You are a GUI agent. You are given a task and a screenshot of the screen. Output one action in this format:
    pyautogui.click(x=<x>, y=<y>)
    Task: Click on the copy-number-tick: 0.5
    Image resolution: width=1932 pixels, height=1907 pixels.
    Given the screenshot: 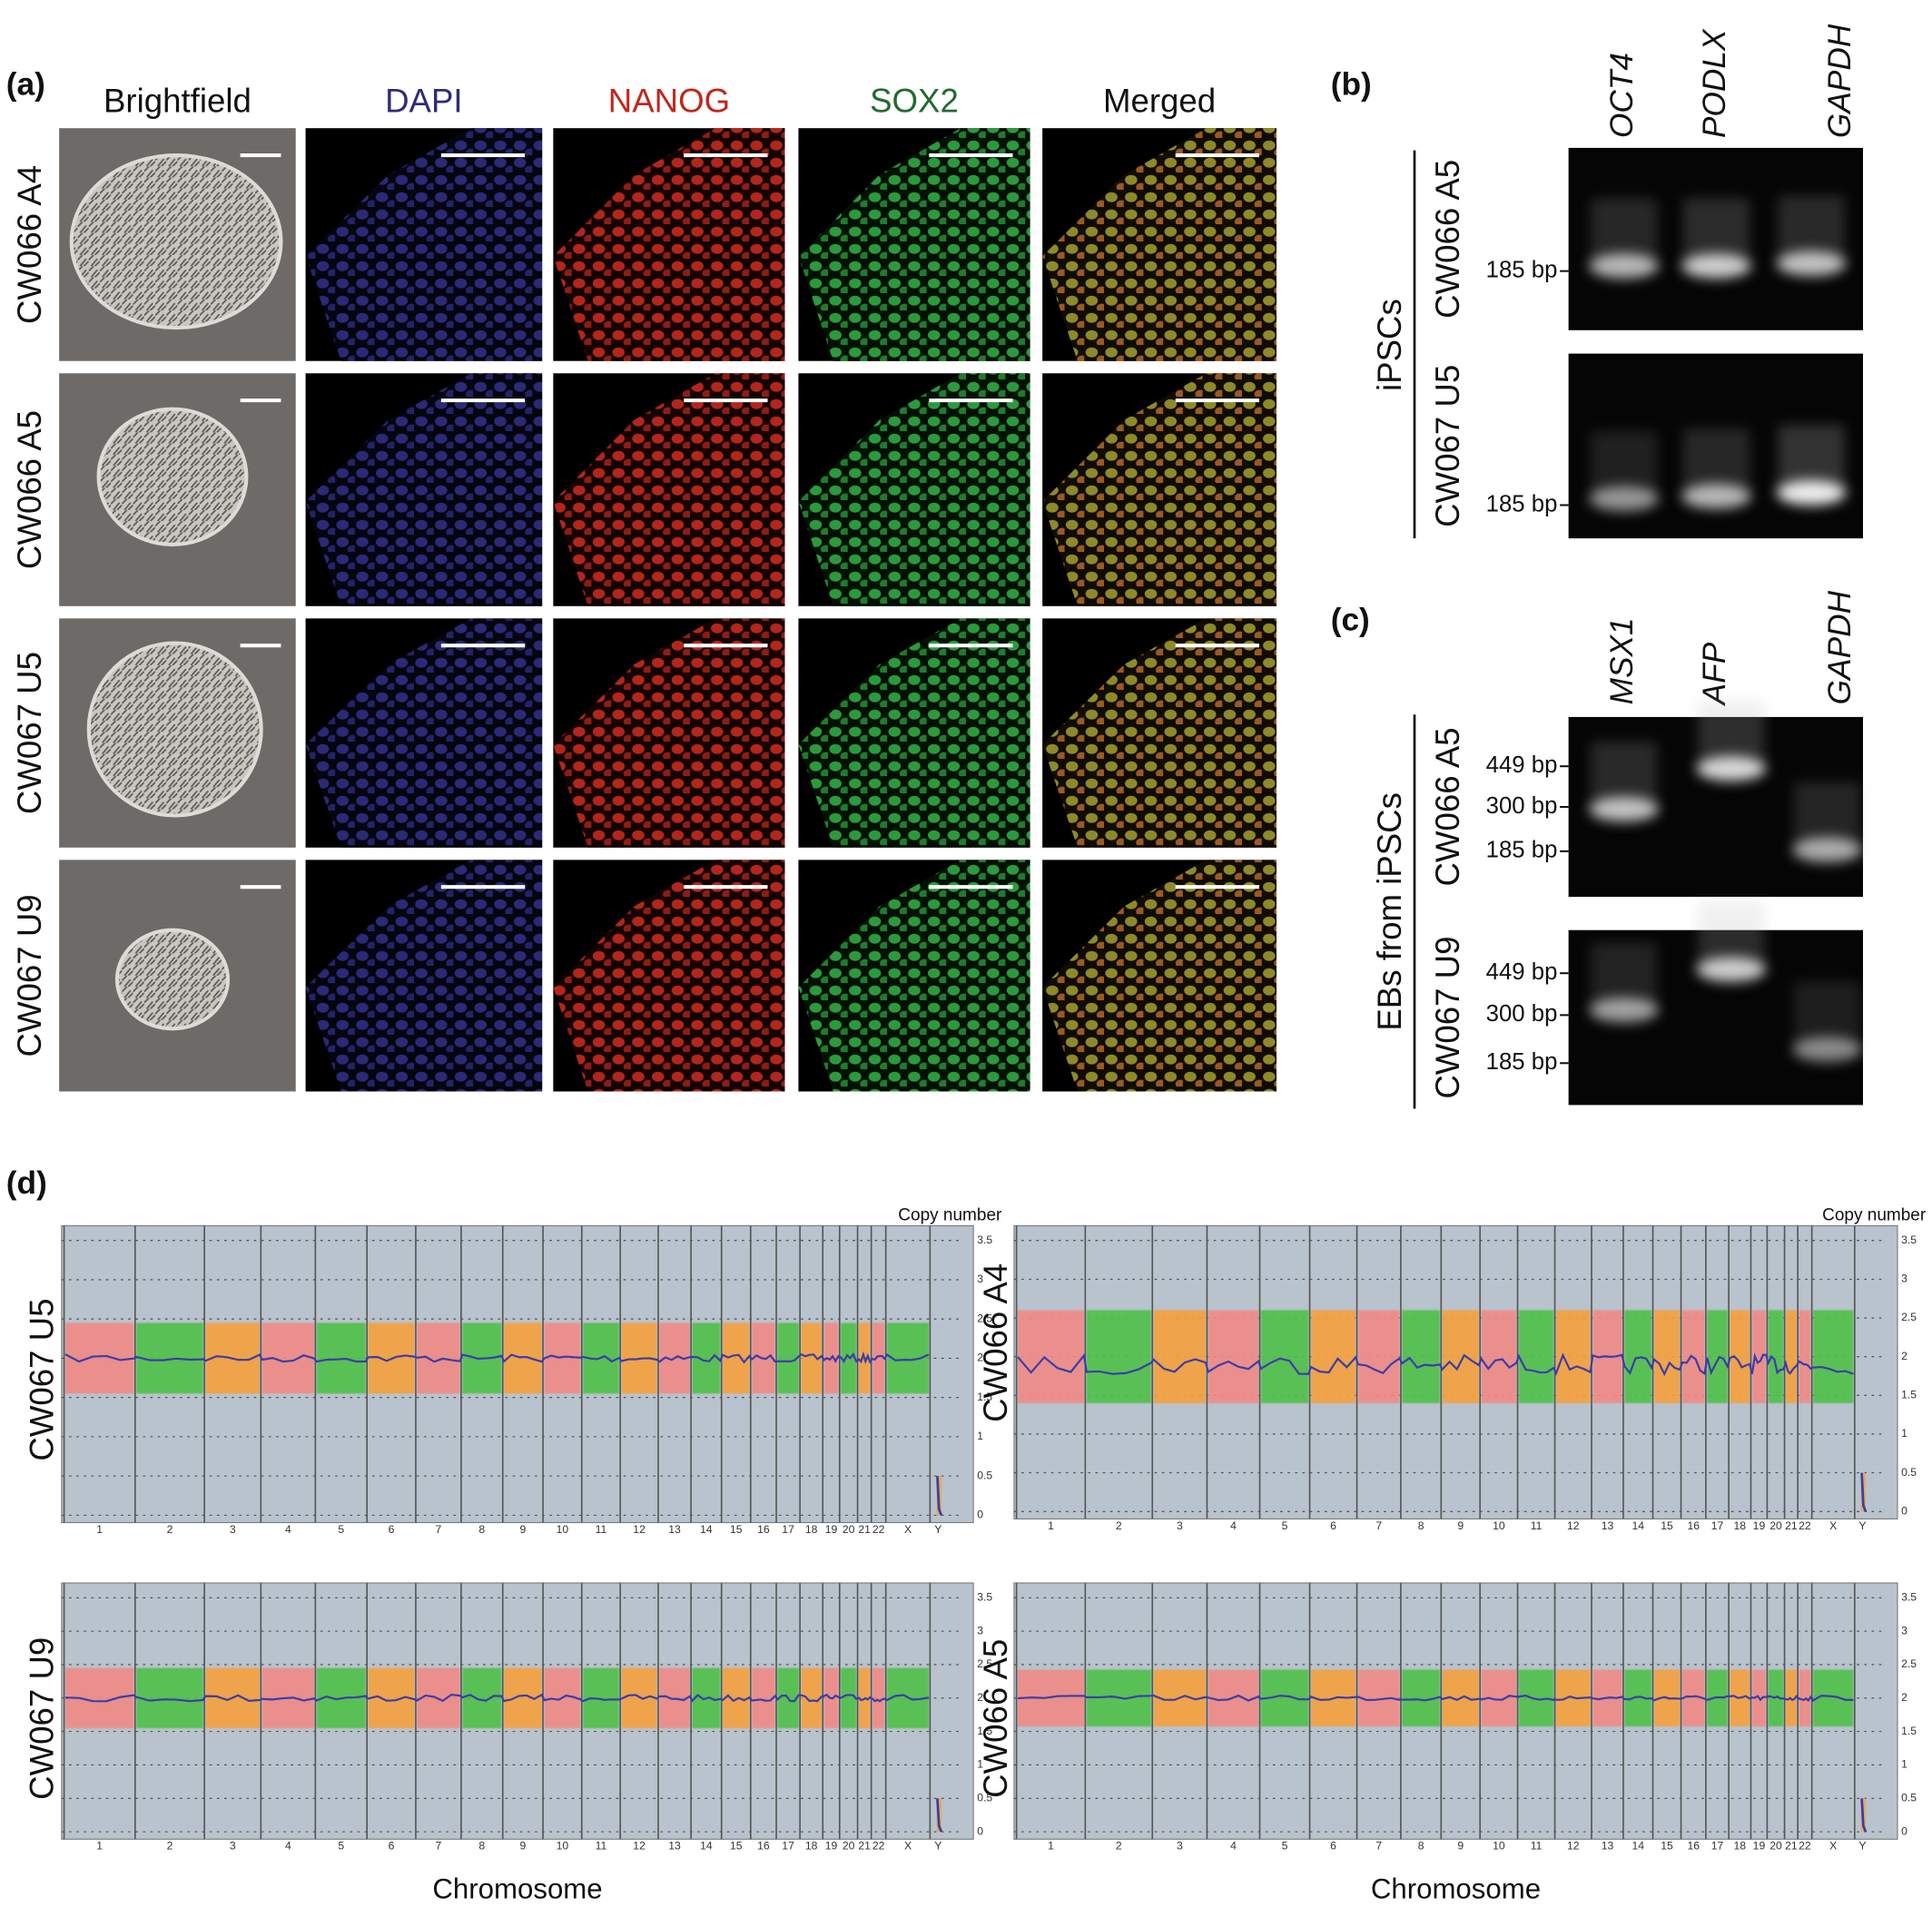 What is the action you would take?
    pyautogui.click(x=1909, y=1798)
    